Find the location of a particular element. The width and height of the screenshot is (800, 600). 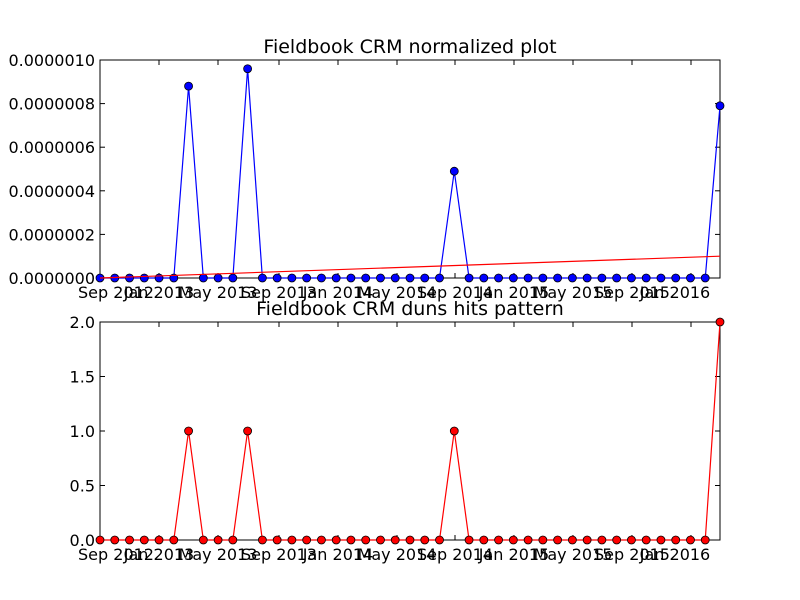

y-tick-label: 0.0000004 is located at coordinates (51, 191).